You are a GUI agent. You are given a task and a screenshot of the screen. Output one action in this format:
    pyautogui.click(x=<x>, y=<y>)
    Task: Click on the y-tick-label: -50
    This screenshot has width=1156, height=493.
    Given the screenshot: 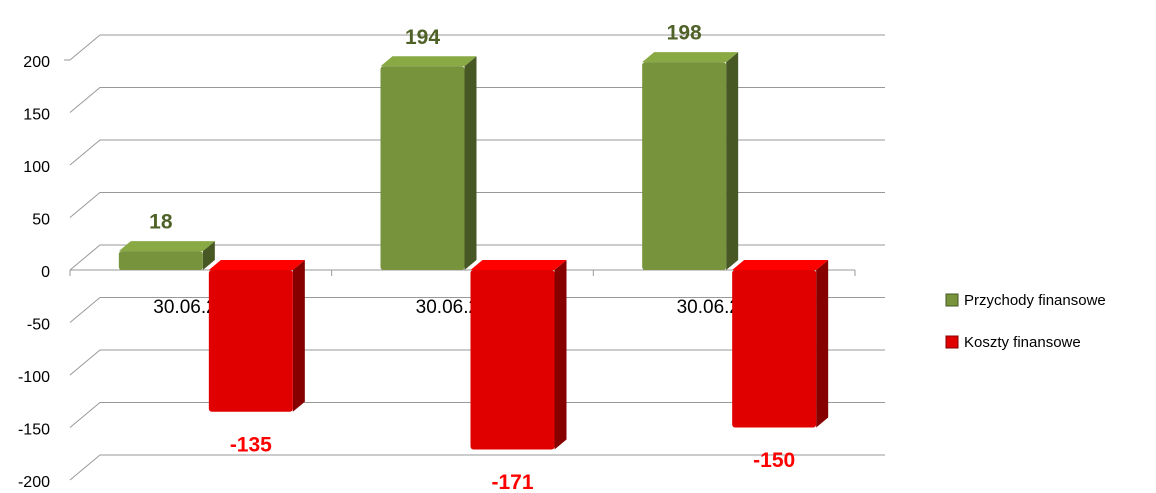 What is the action you would take?
    pyautogui.click(x=38, y=325)
    